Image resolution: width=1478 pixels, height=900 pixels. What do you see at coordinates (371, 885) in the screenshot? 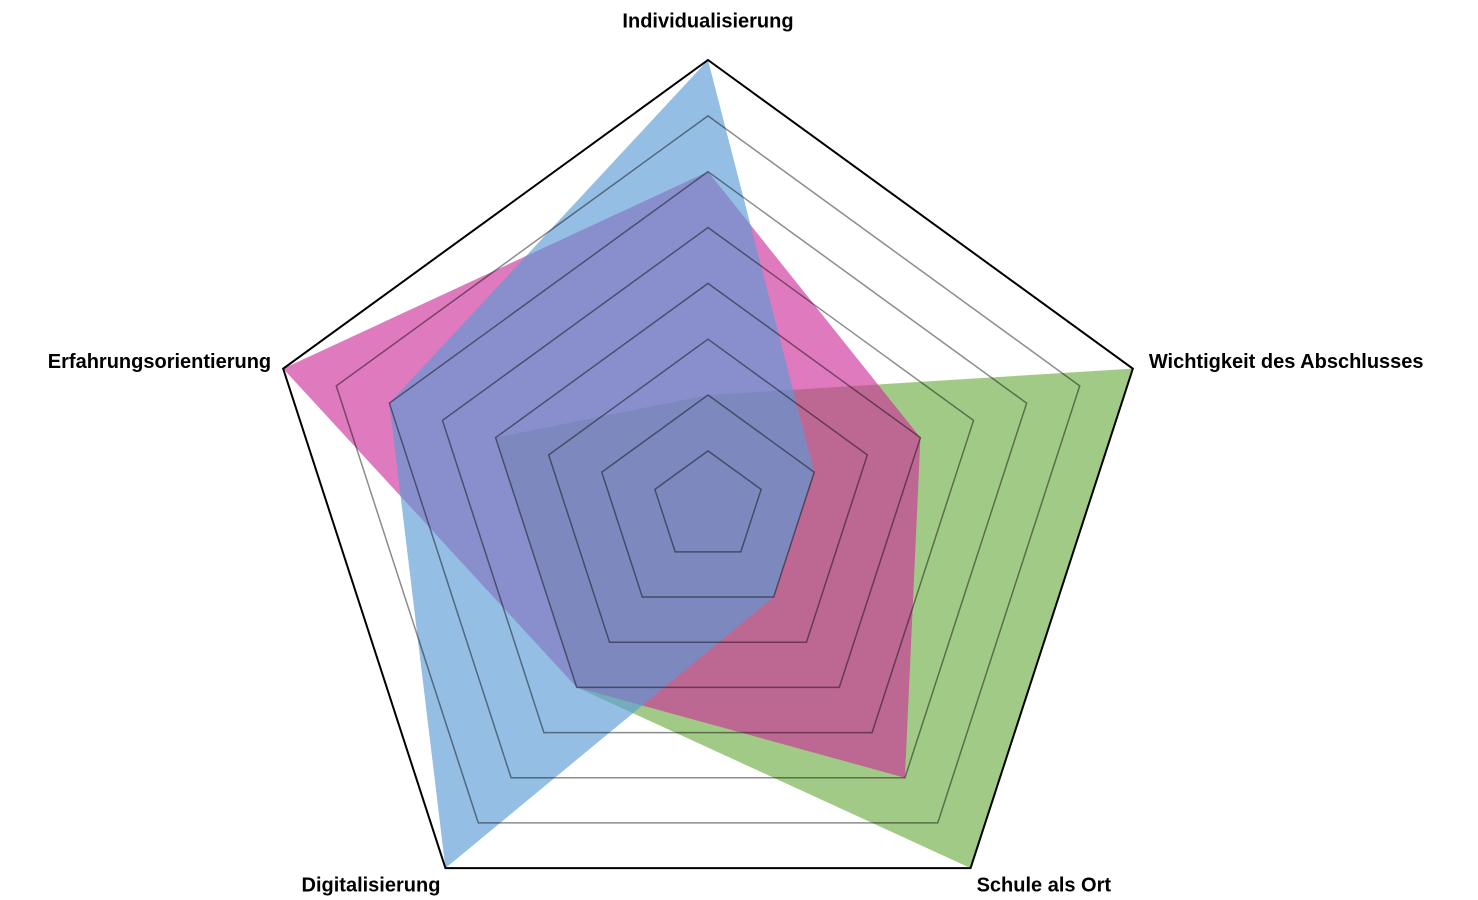
I see `axis-label: Digitalisierung` at bounding box center [371, 885].